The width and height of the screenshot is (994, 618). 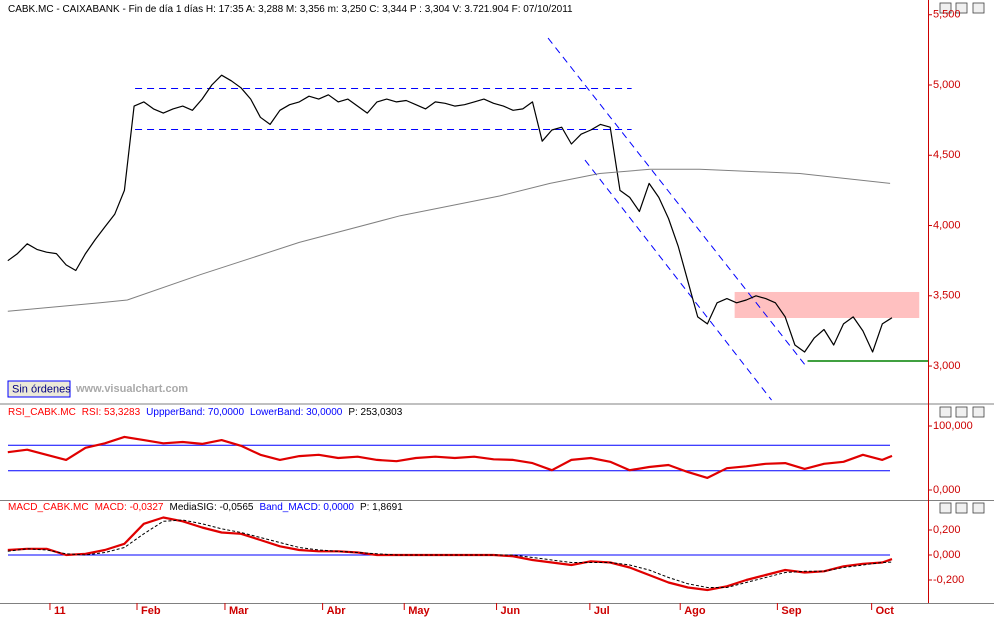 What do you see at coordinates (48, 507) in the screenshot?
I see `header-item: MACD_CABK.MC` at bounding box center [48, 507].